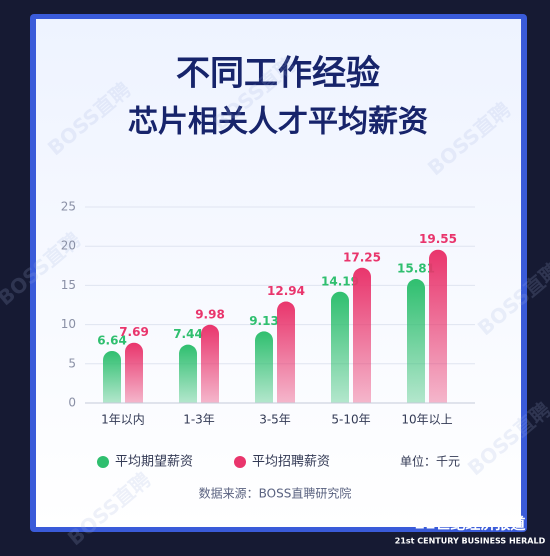 Image resolution: width=550 pixels, height=556 pixels. I want to click on x-tick-label: 1-3年, so click(199, 420).